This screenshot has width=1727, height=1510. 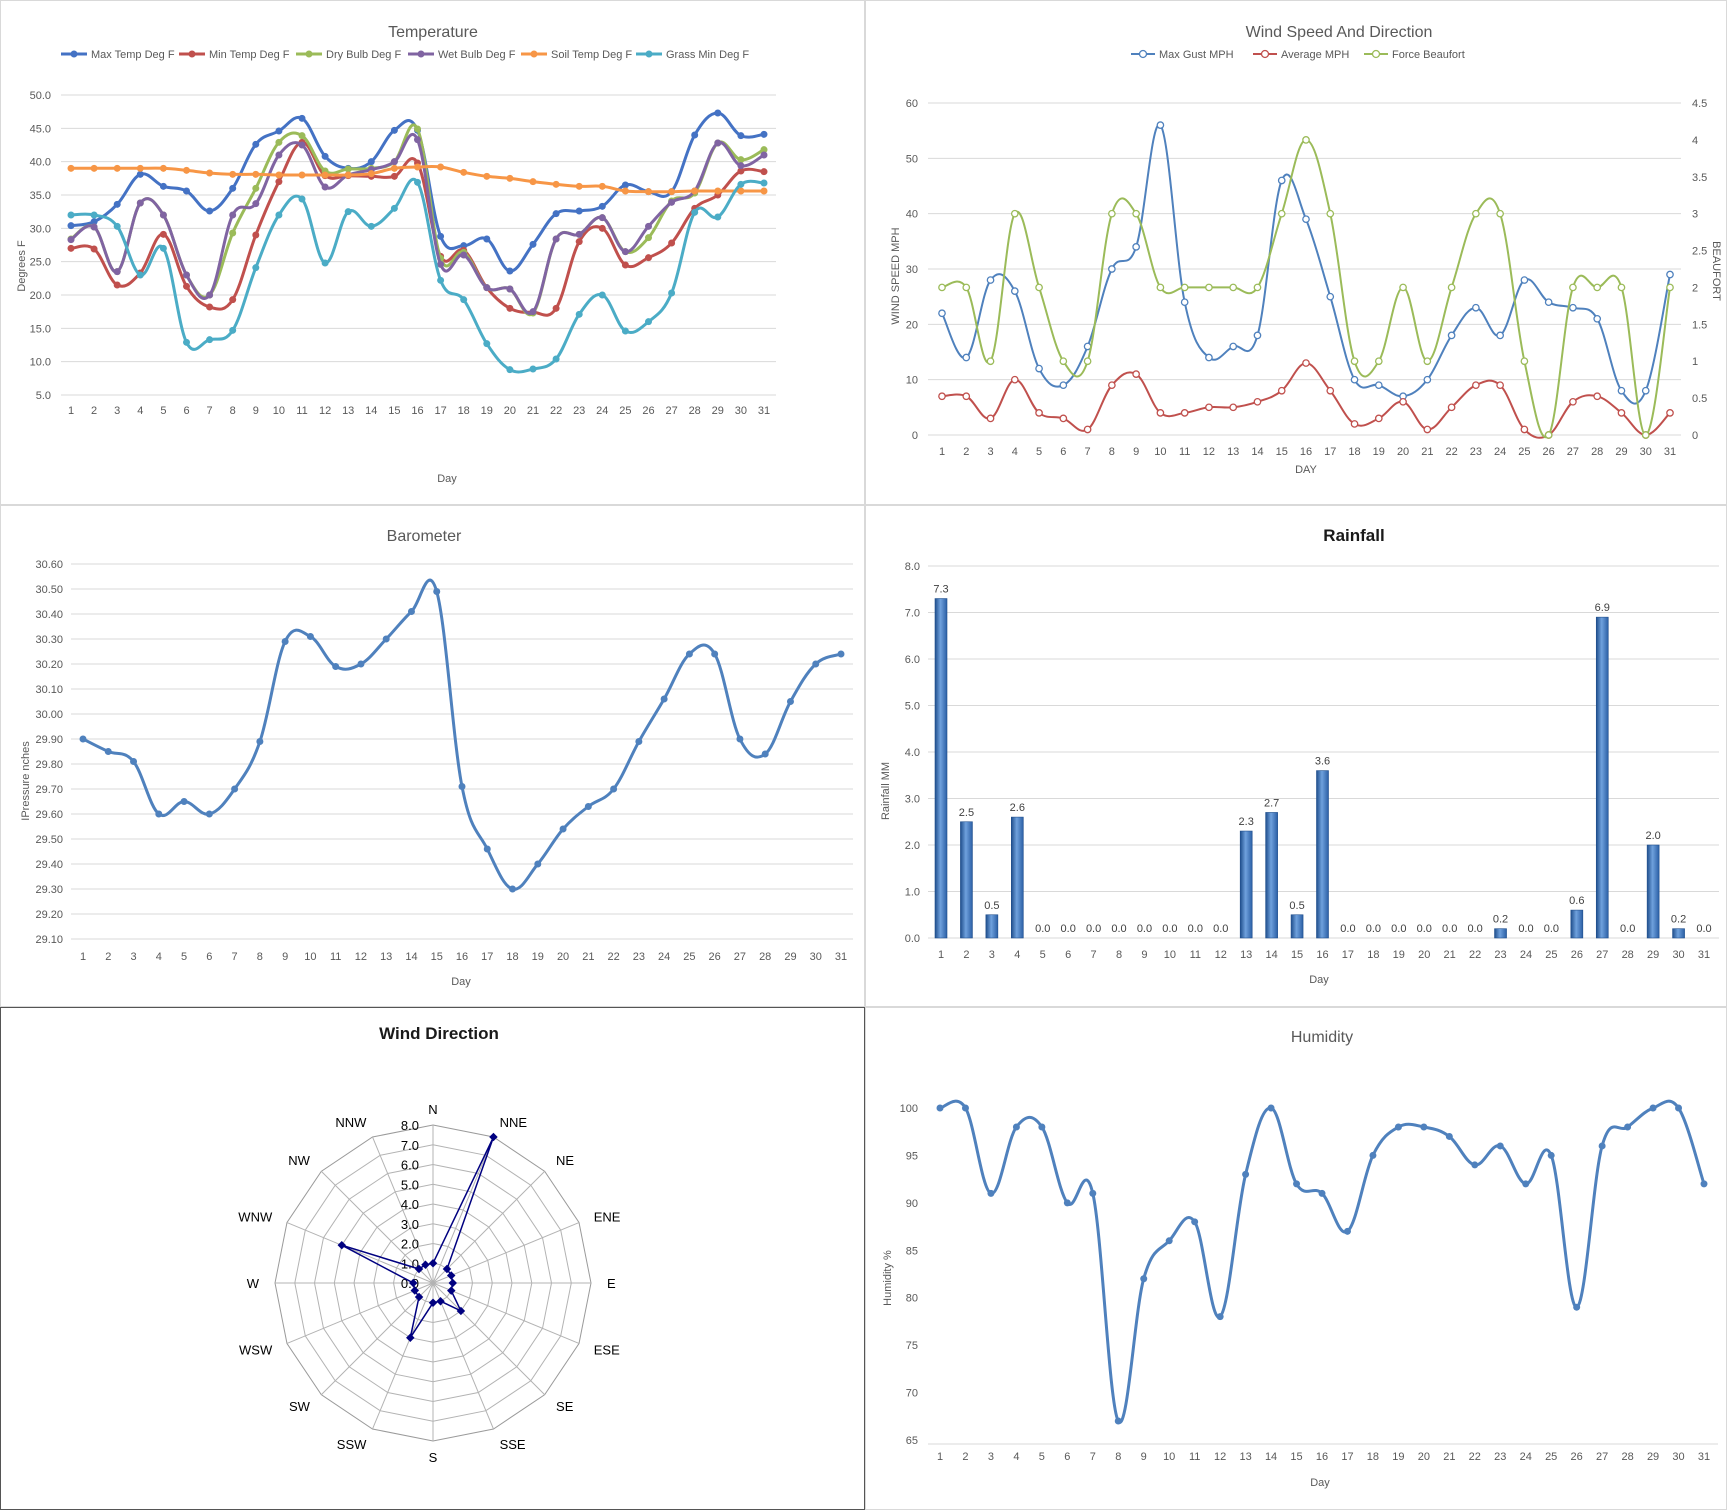 What do you see at coordinates (133, 55) in the screenshot?
I see `temperature-legend-label: Max Temp Deg F` at bounding box center [133, 55].